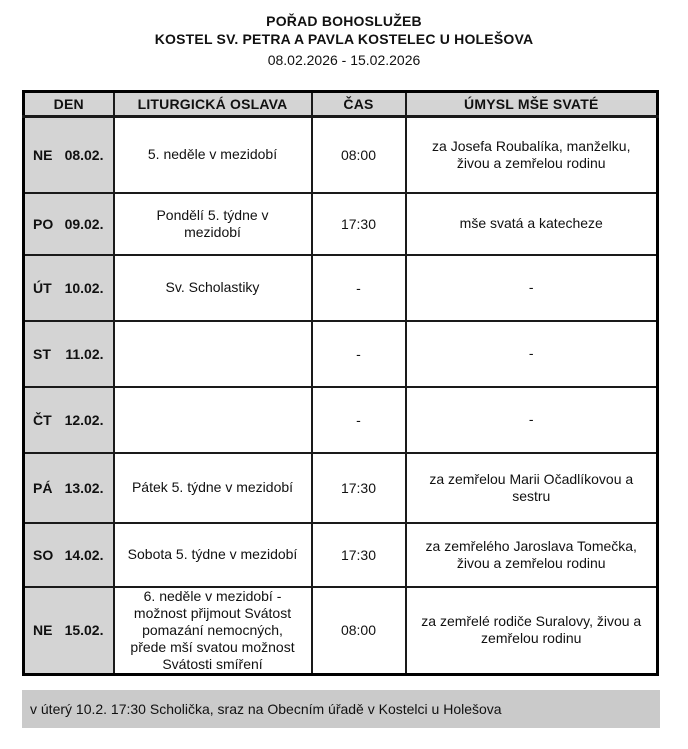 The width and height of the screenshot is (688, 749). I want to click on celebration-cell: 5. neděle v mezidobí, so click(212, 154).